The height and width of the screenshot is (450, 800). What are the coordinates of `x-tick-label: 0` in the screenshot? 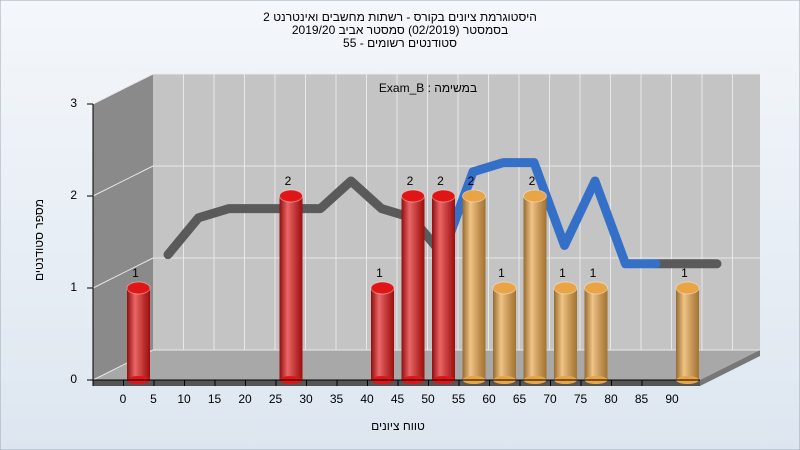 It's located at (123, 399).